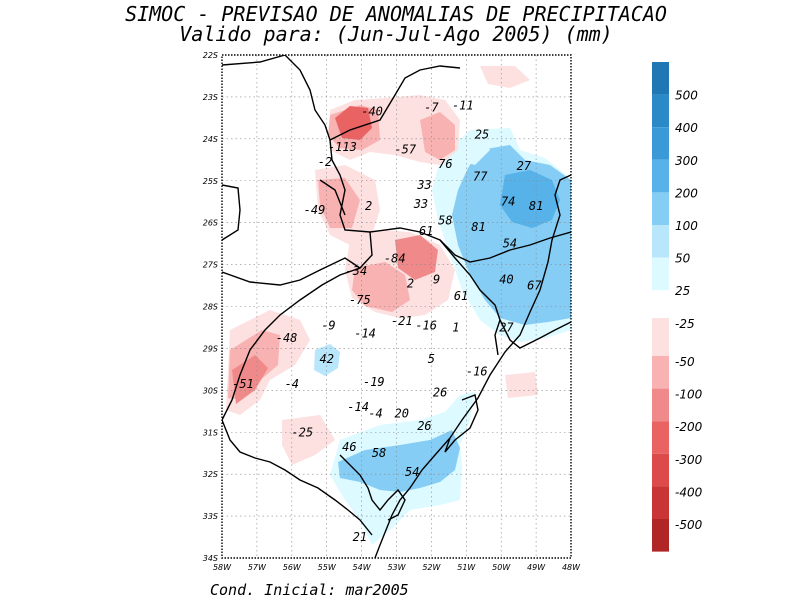 The image size is (792, 612). What do you see at coordinates (325, 162) in the screenshot?
I see `anomaly-value: -2` at bounding box center [325, 162].